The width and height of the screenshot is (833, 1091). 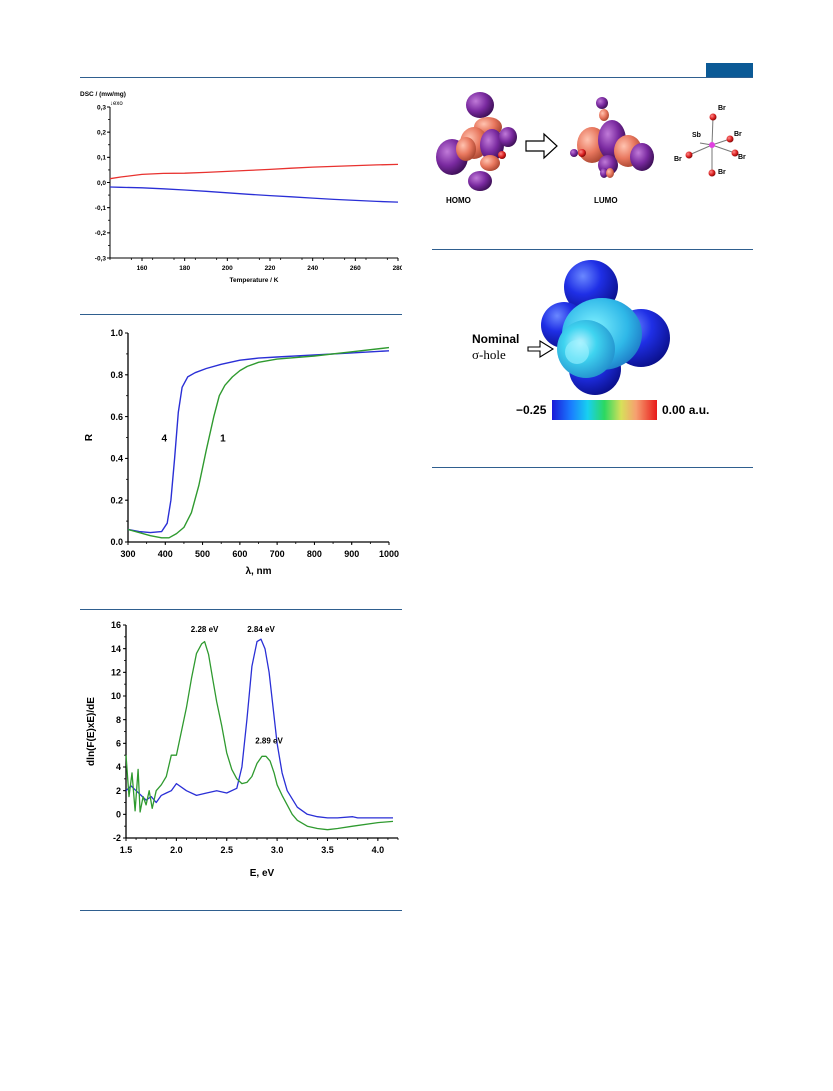 What do you see at coordinates (253, 280) in the screenshot?
I see `x-axis-label: Temperature / K` at bounding box center [253, 280].